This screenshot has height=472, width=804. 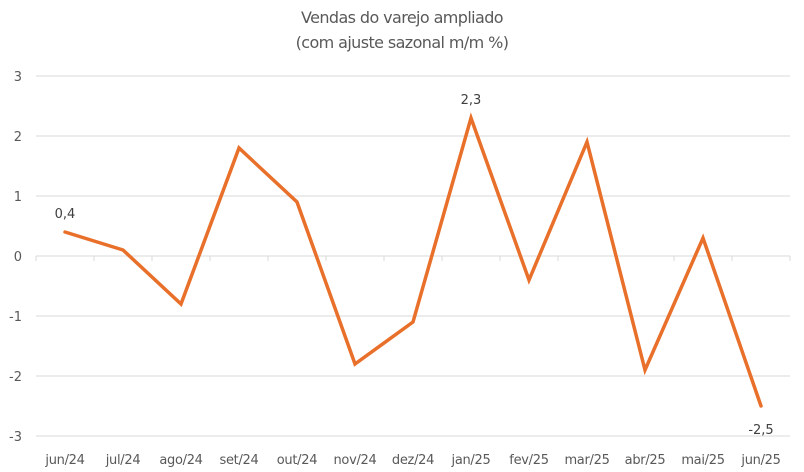 I want to click on x-tick-label: ago/24, so click(x=180, y=460).